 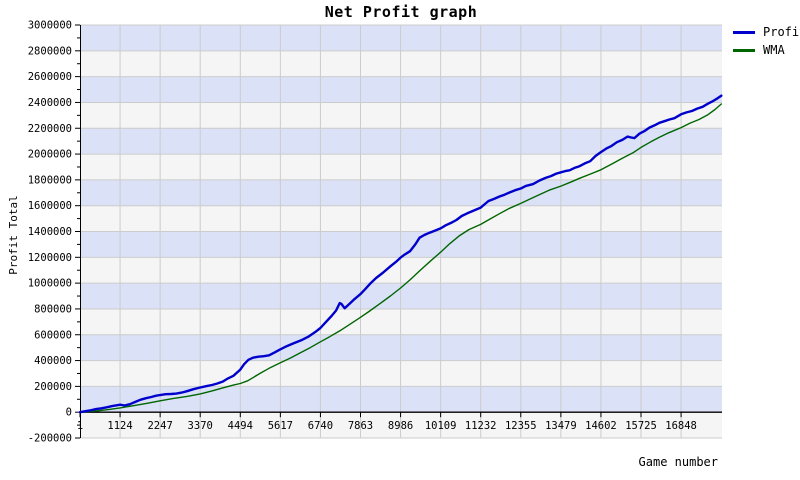 What do you see at coordinates (50, 439) in the screenshot?
I see `y-tick-label: -200000` at bounding box center [50, 439].